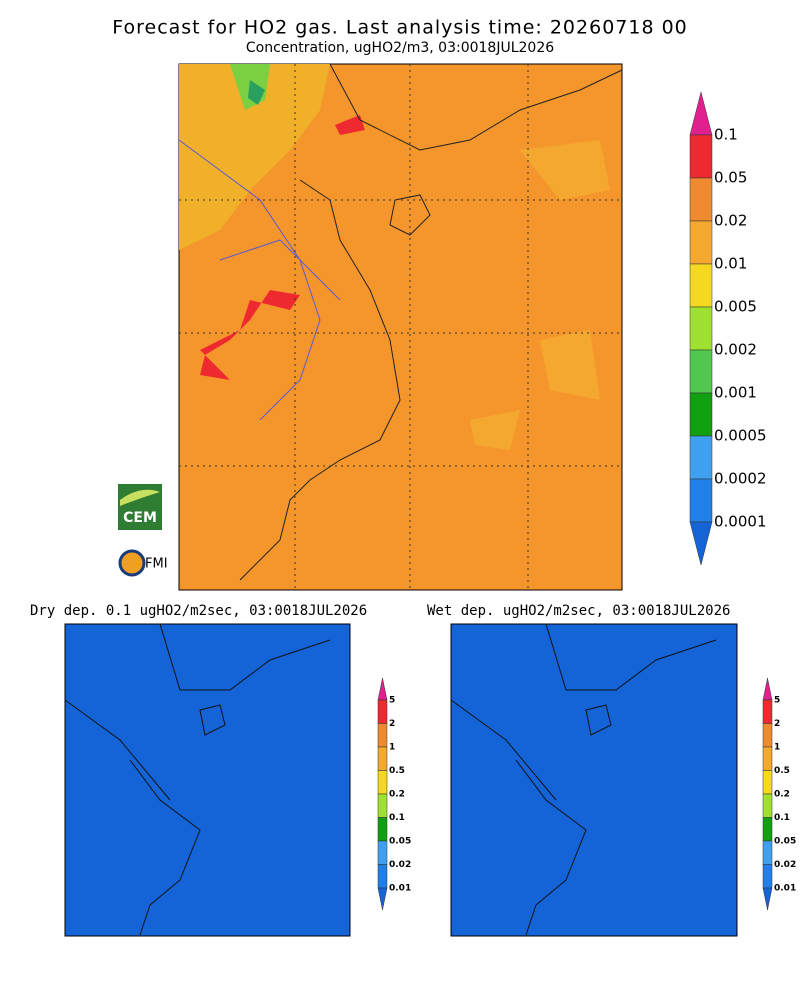 The height and width of the screenshot is (1000, 800). Describe the element at coordinates (132, 563) in the screenshot. I see `fmi-mark` at that location.